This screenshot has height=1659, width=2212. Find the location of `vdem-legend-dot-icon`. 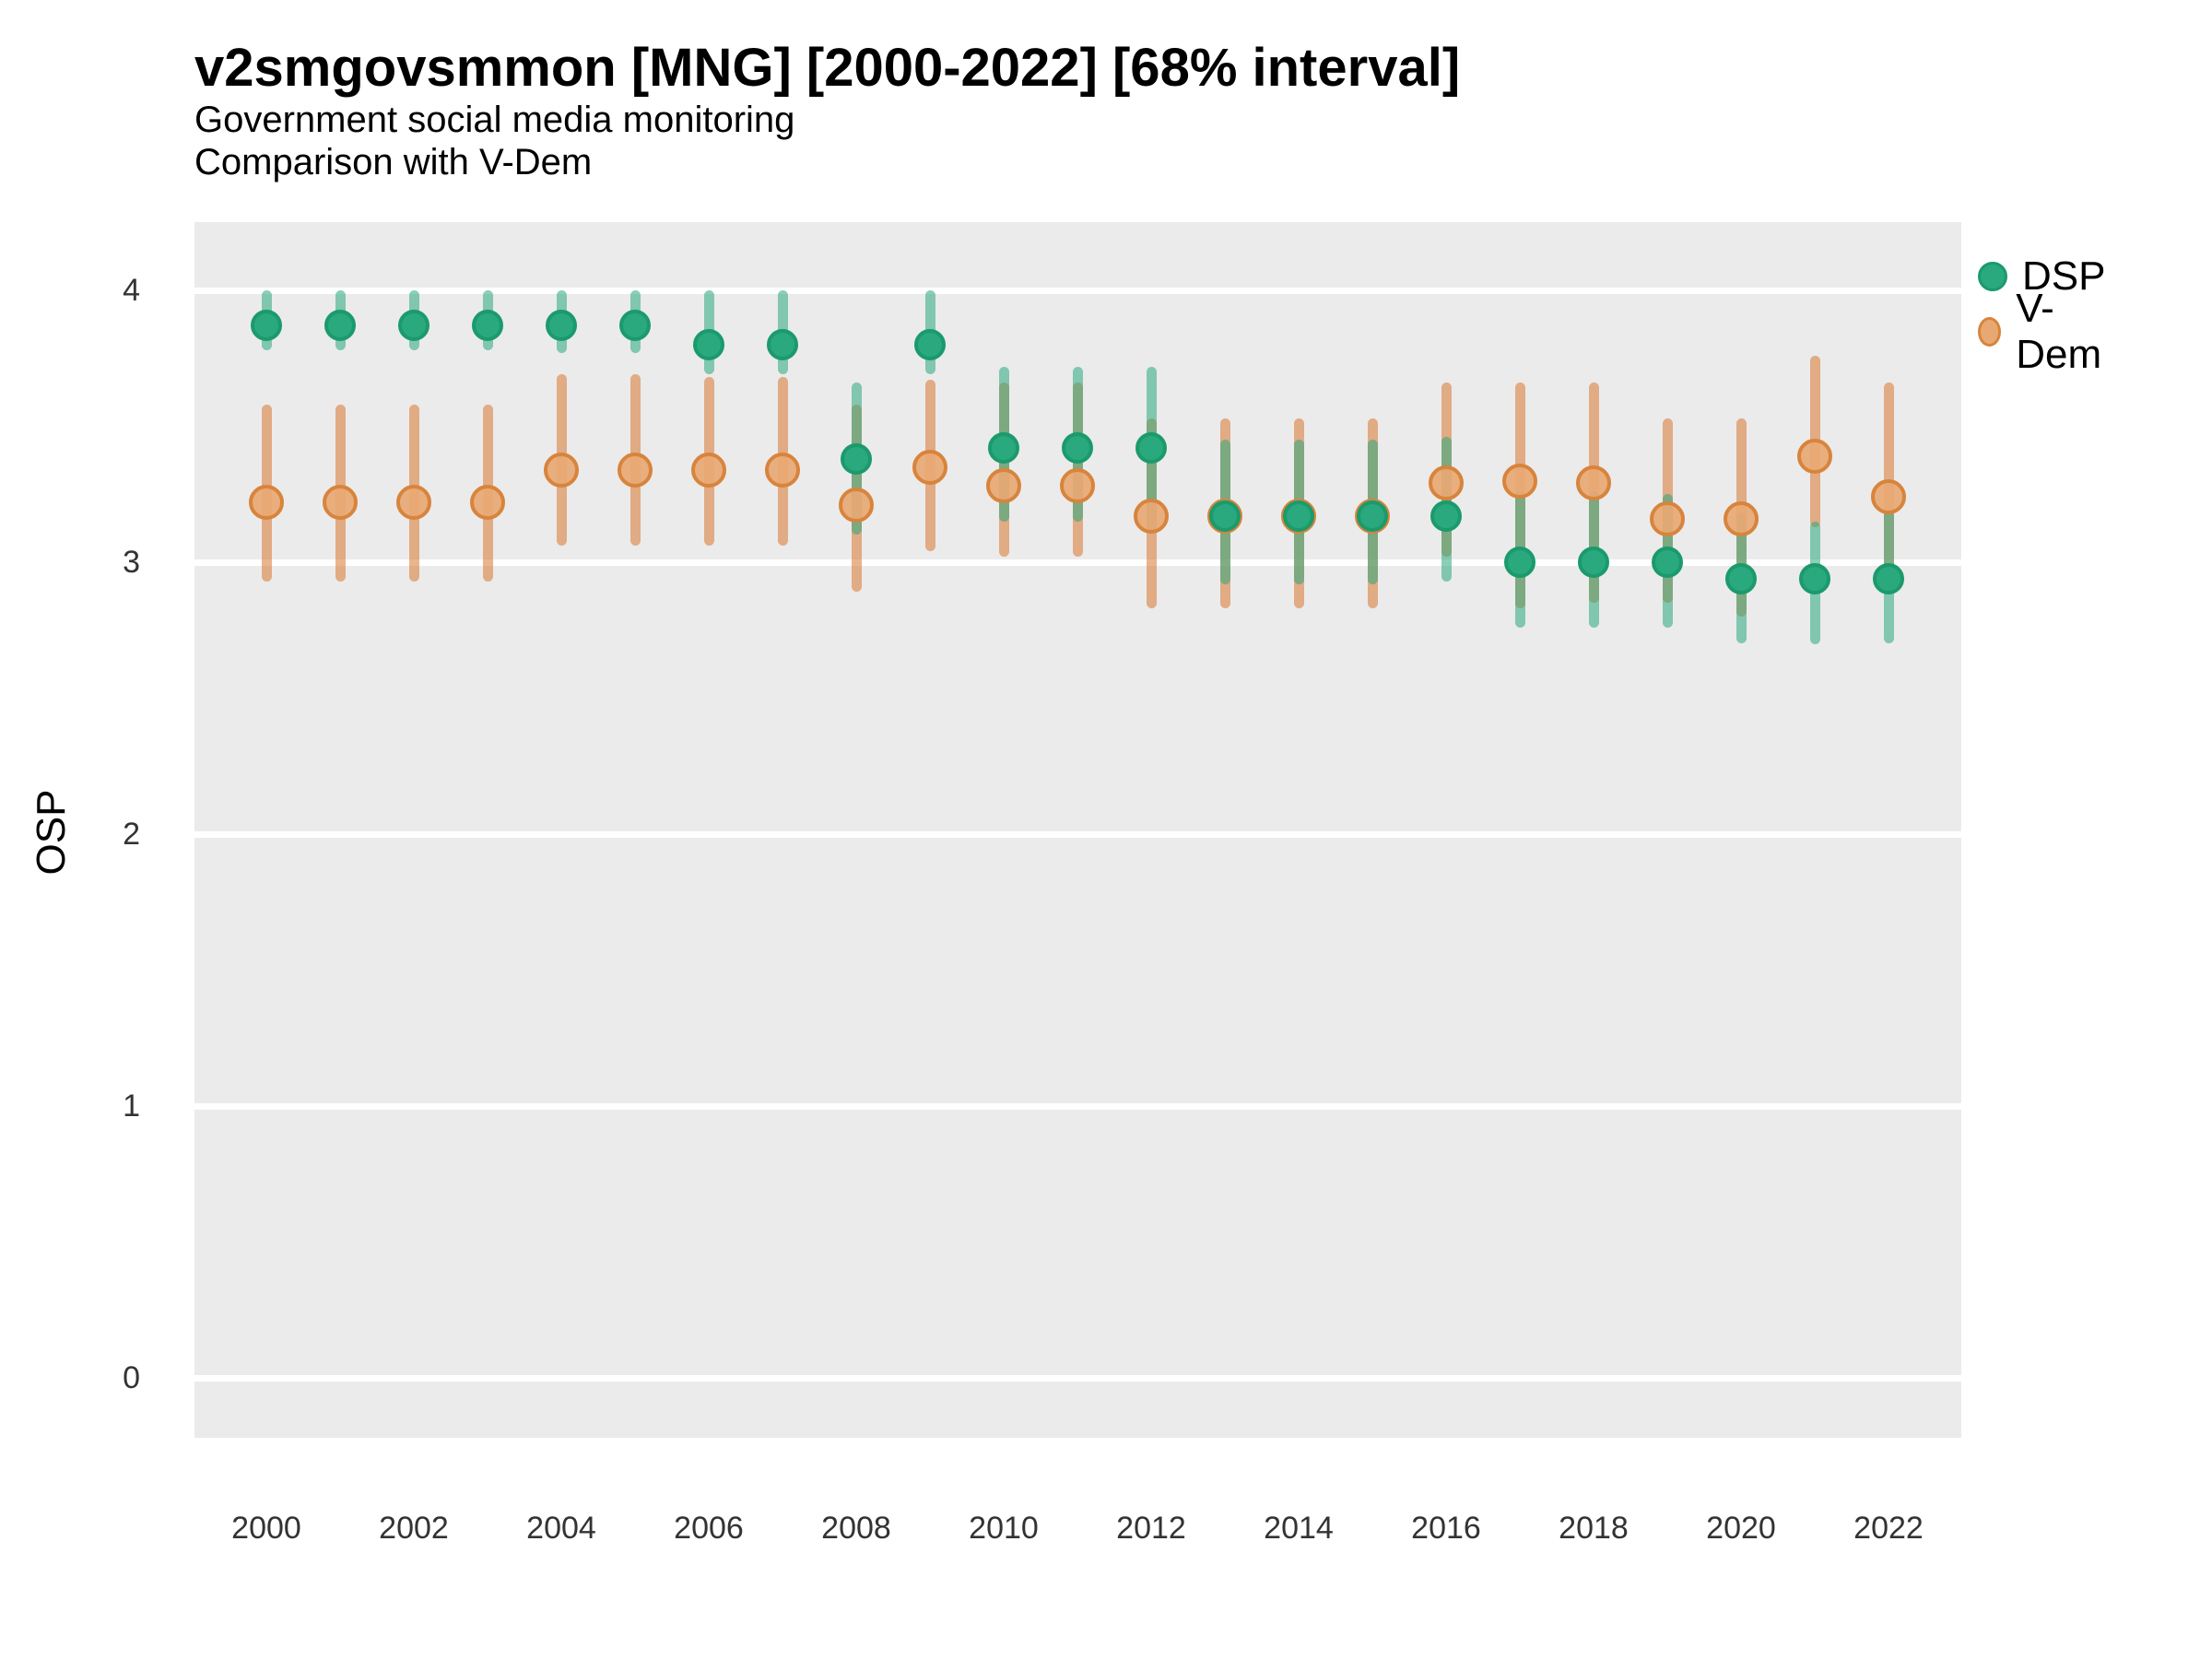

vdem-legend-dot-icon is located at coordinates (1990, 332).